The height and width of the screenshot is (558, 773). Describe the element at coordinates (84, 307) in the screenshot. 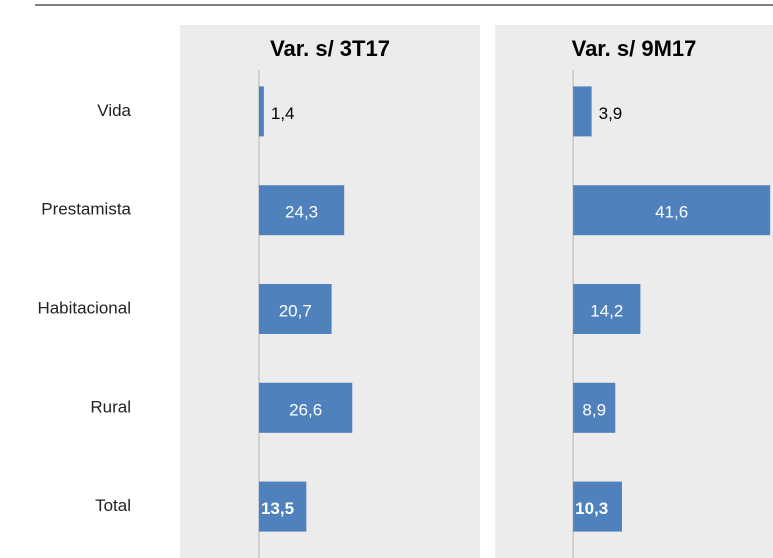

I see `category-label: Habitacional` at that location.